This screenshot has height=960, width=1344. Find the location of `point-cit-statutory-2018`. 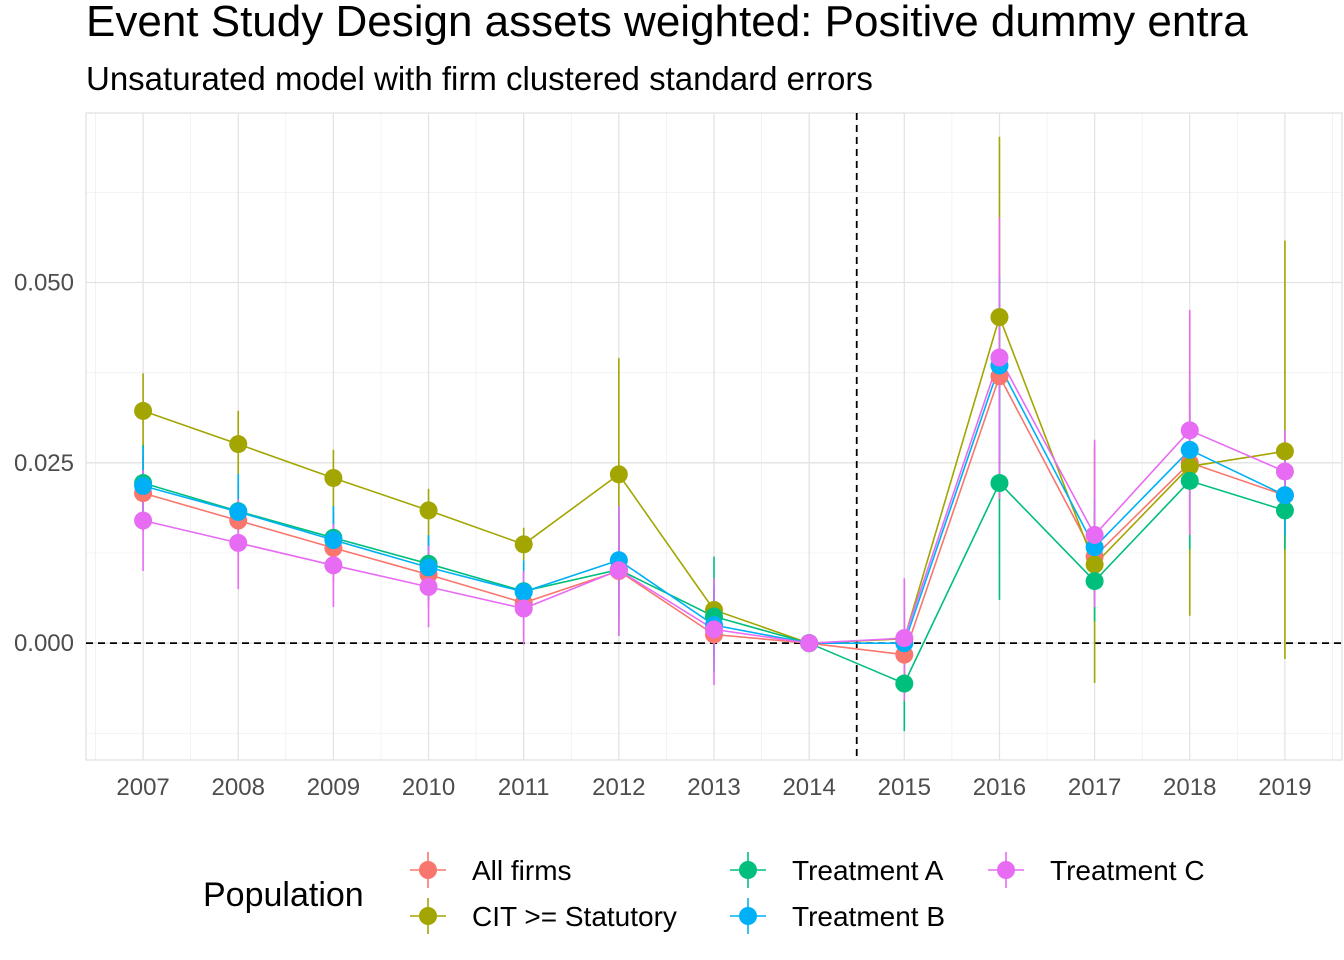

point-cit-statutory-2018 is located at coordinates (1189, 466).